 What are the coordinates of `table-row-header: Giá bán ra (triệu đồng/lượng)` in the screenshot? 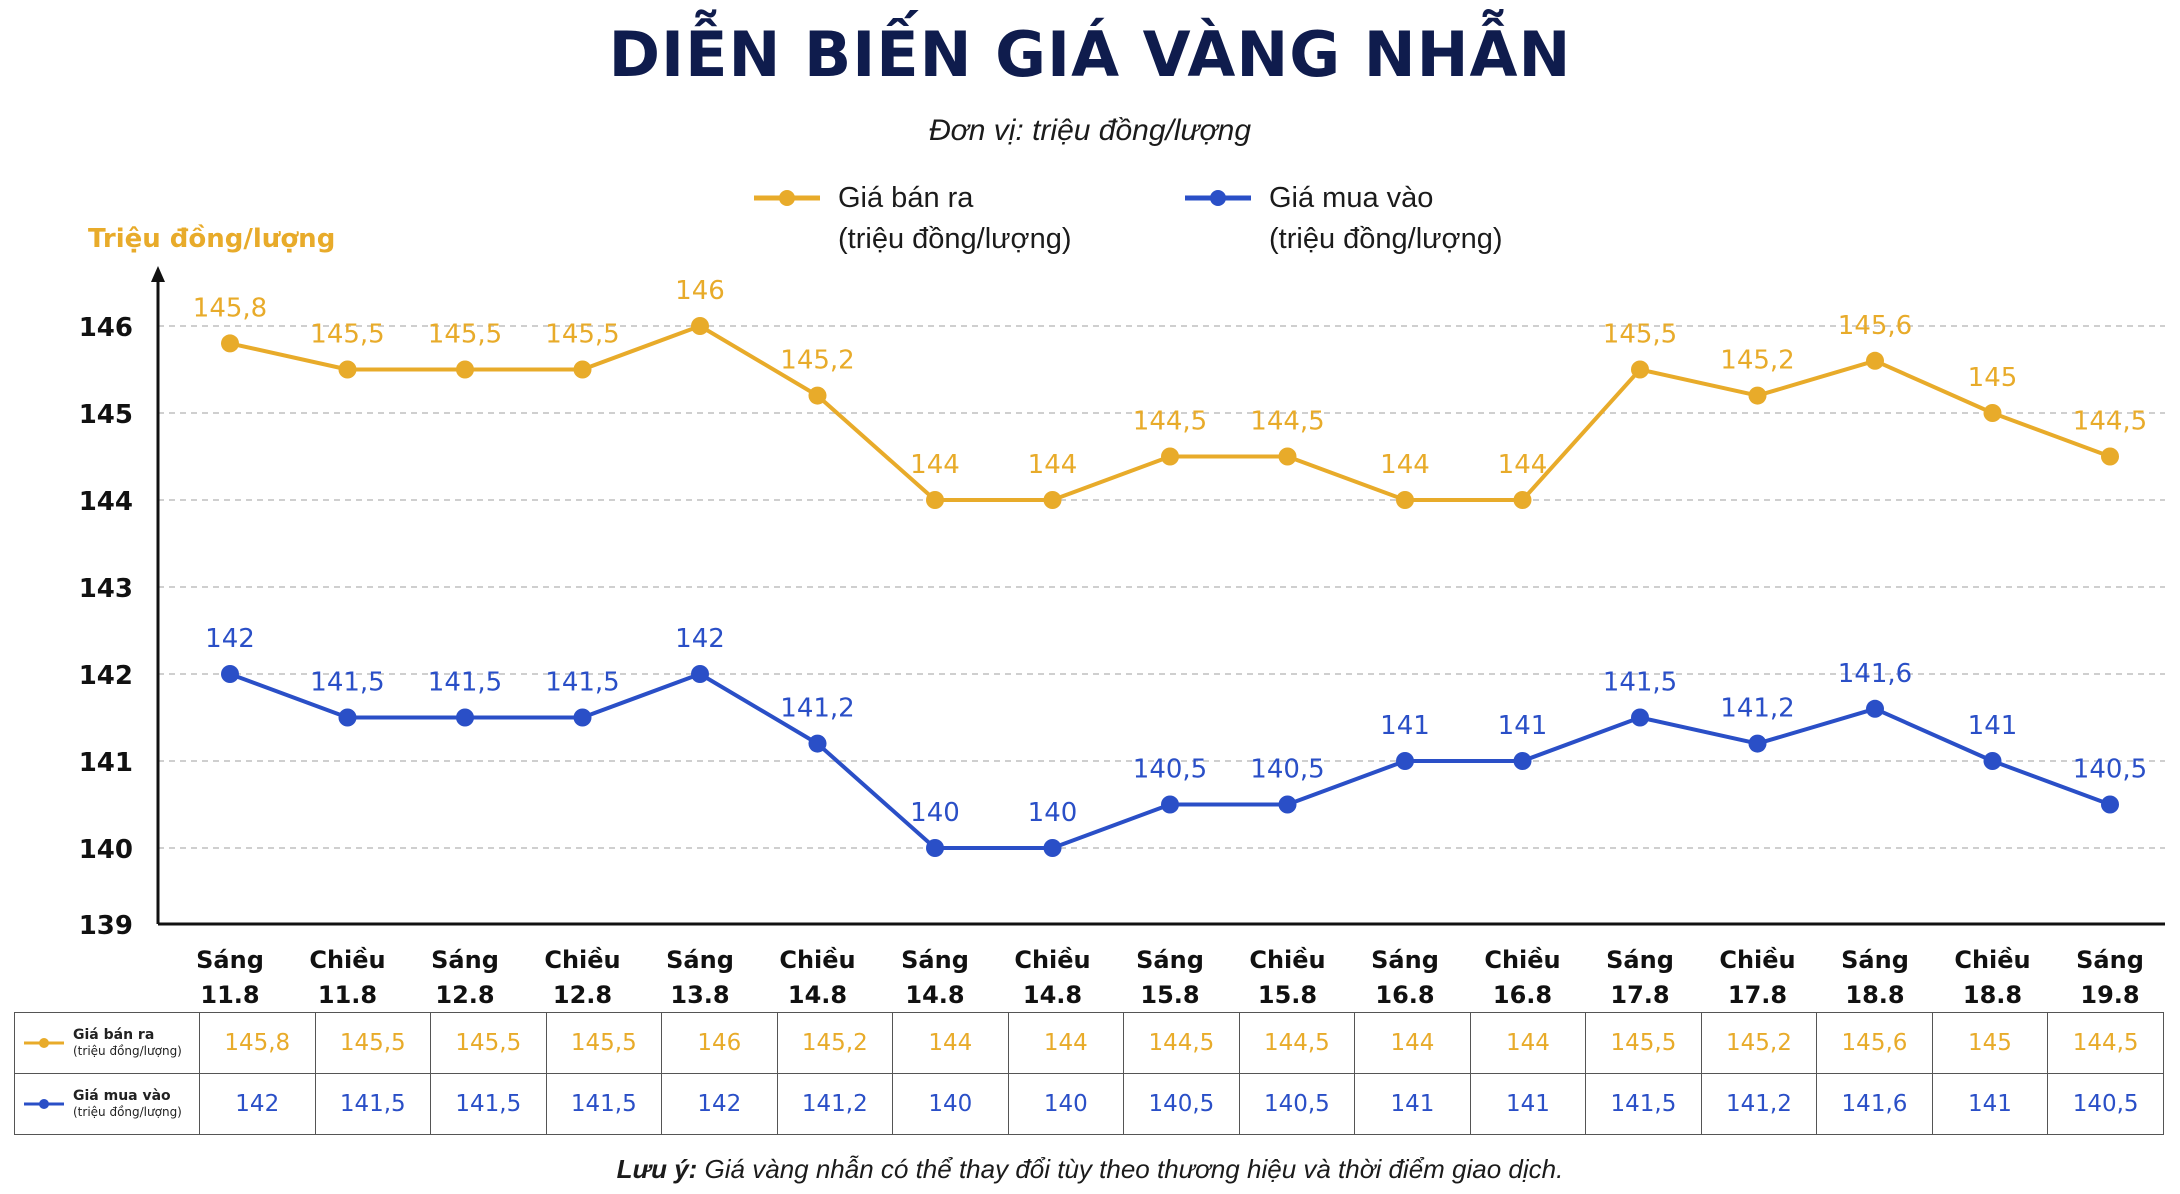 It's located at (107, 1043).